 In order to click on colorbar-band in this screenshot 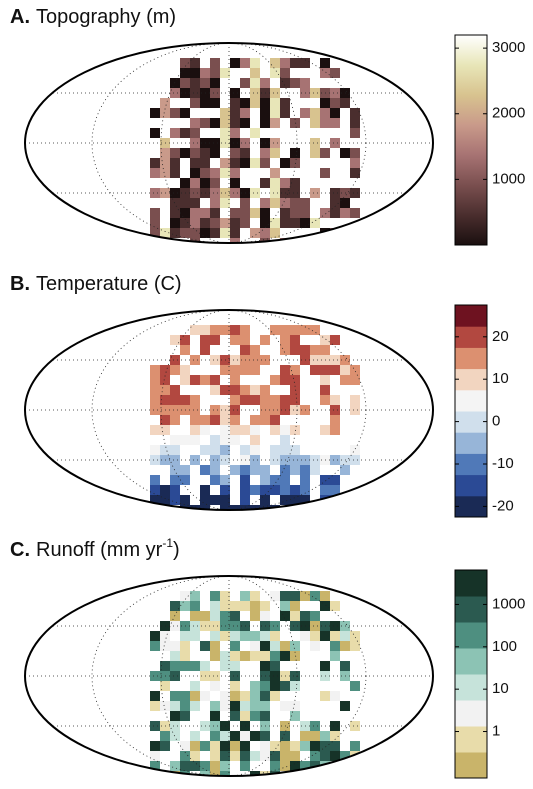, I will do `click(471, 635)`.